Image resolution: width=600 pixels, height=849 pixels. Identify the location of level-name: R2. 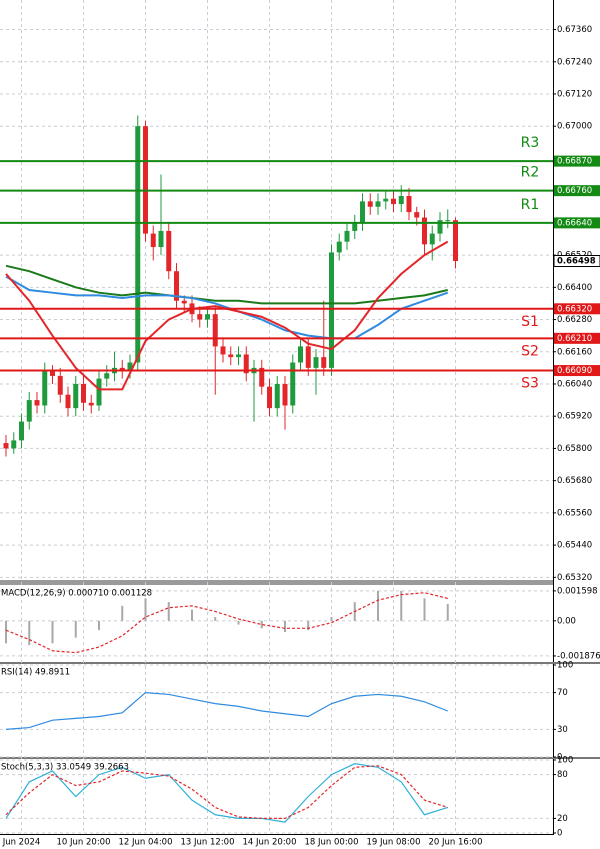
(530, 173).